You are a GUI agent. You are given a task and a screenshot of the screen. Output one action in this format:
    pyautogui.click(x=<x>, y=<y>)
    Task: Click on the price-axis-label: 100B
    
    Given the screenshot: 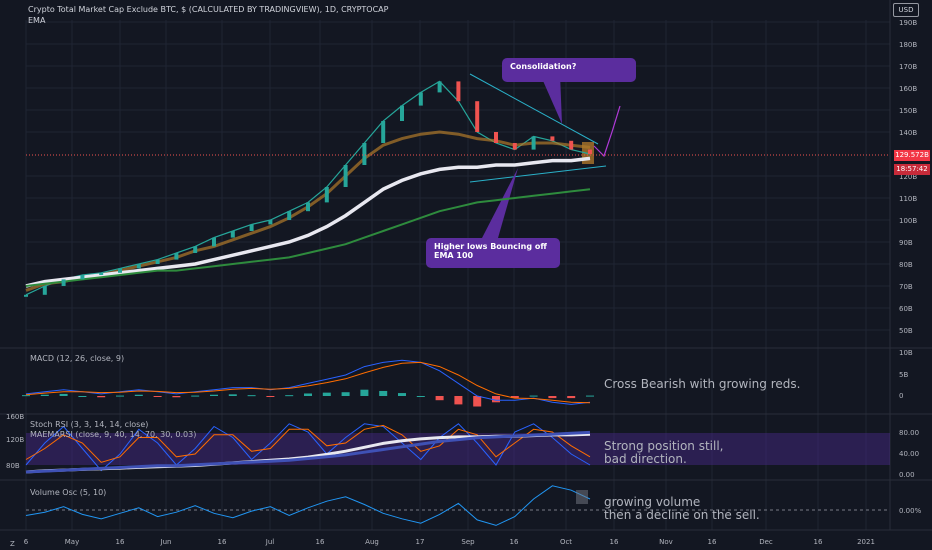 What is the action you would take?
    pyautogui.click(x=908, y=221)
    